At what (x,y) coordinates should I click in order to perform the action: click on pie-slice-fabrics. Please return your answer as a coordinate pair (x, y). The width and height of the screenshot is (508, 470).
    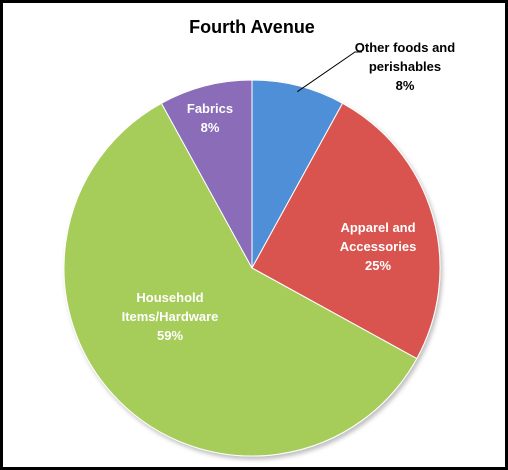
    Looking at the image, I should click on (206, 174).